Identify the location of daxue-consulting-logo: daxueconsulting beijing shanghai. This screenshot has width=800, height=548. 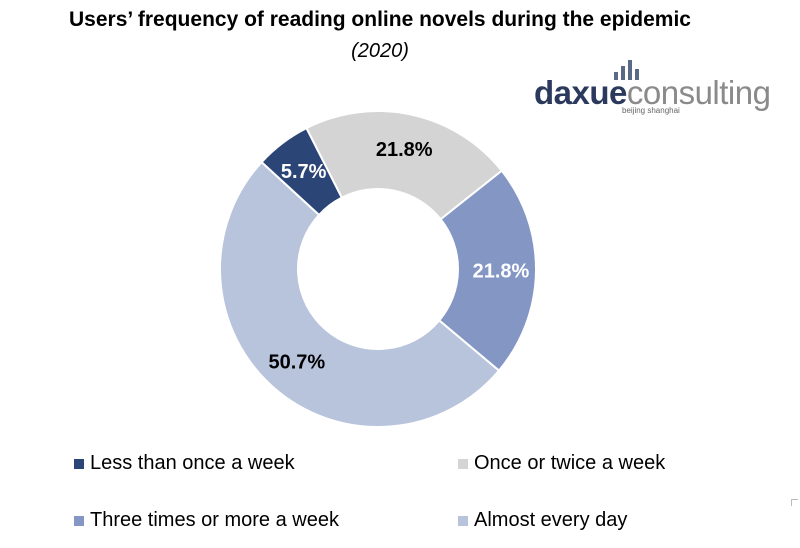
(656, 86).